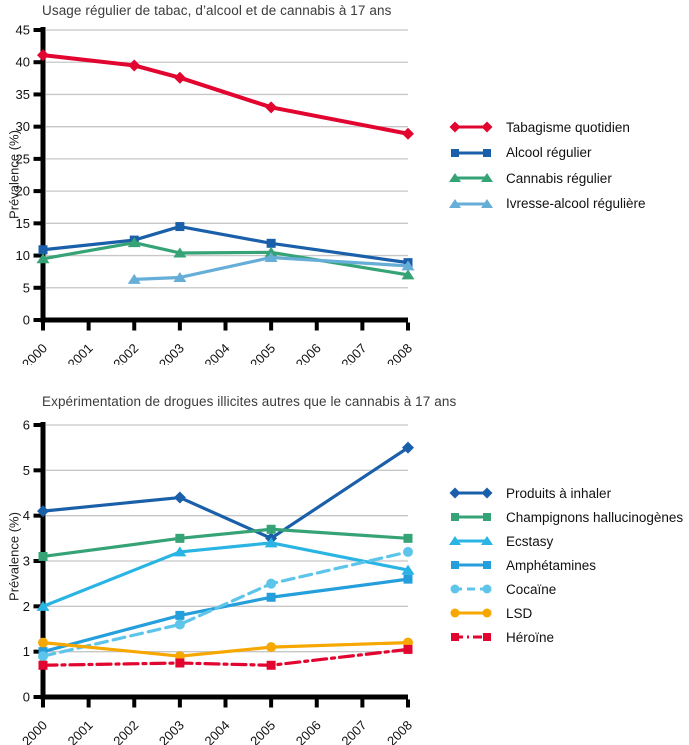 The width and height of the screenshot is (689, 745). What do you see at coordinates (225, 657) in the screenshot?
I see `series-line-heroine` at bounding box center [225, 657].